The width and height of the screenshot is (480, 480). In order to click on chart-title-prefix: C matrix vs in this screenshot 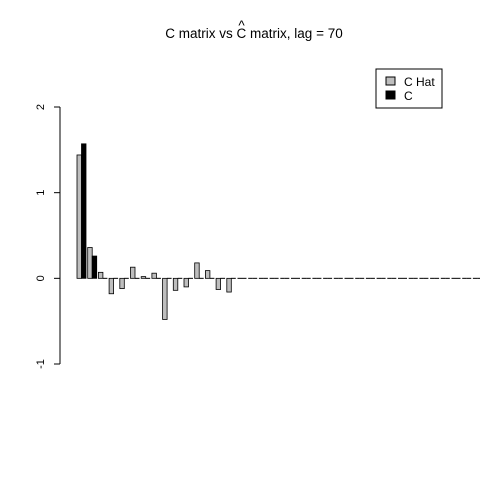, I will do `click(200, 33)`.